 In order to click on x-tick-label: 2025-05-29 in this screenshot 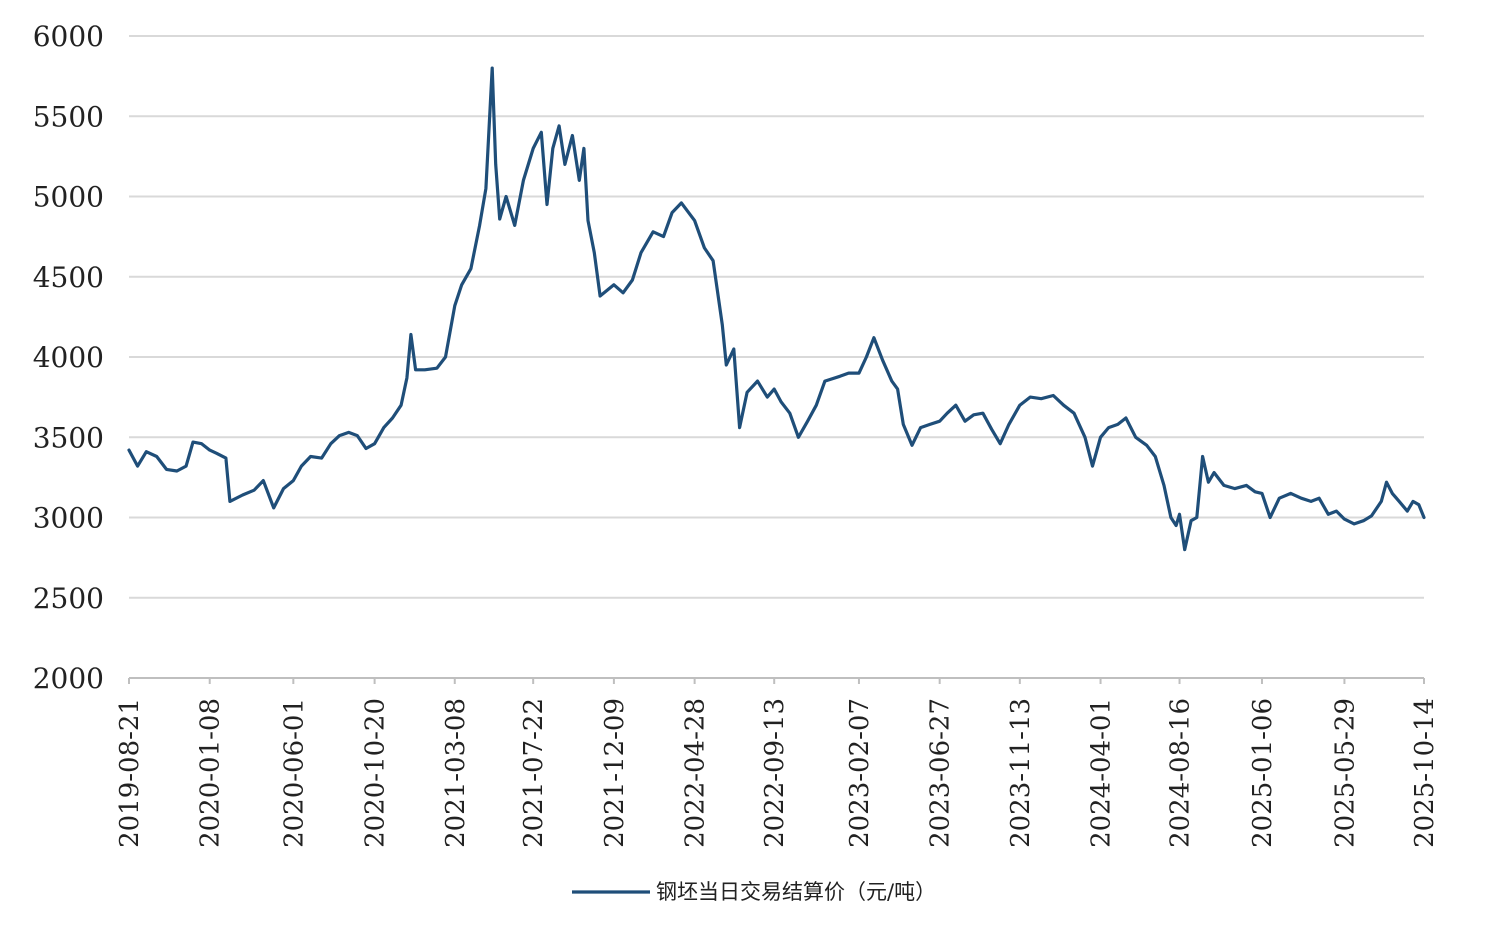, I will do `click(1345, 773)`.